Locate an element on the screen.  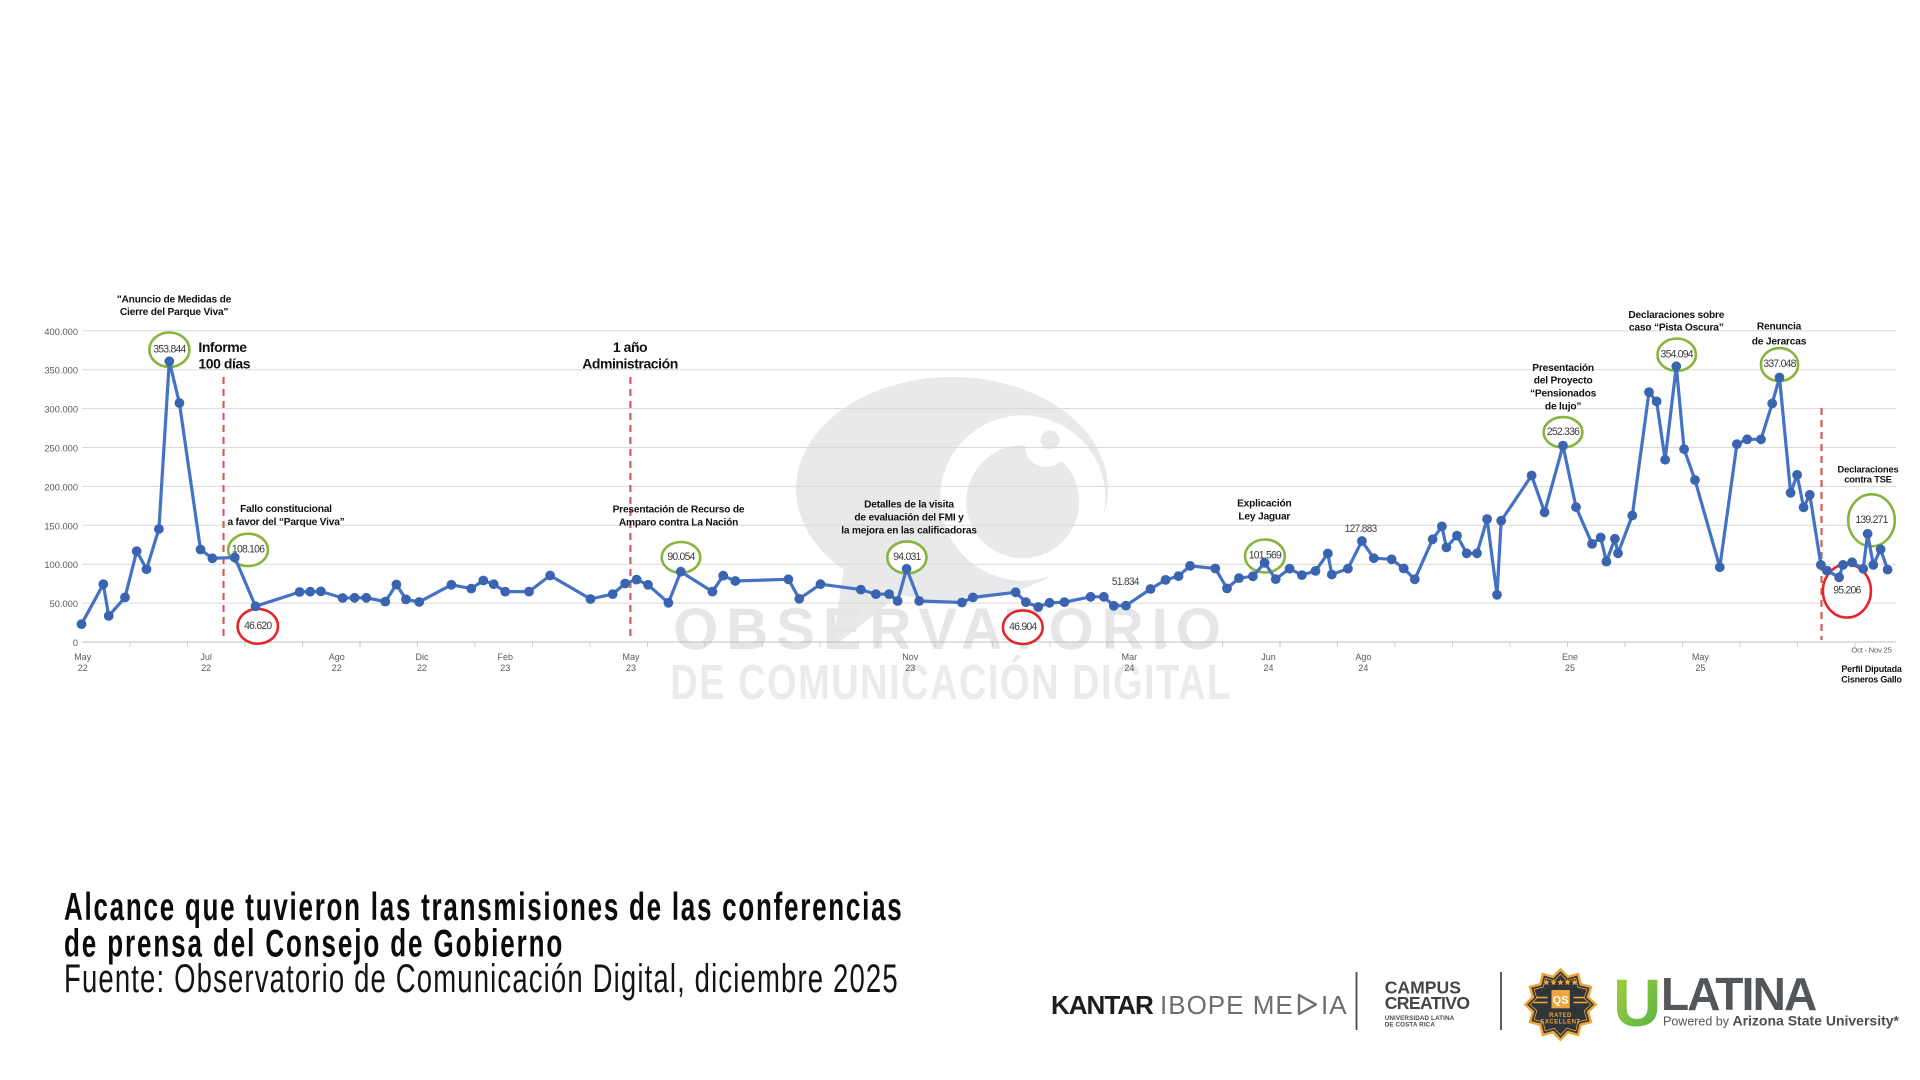
svg-text: 50.000 is located at coordinates (64, 604).